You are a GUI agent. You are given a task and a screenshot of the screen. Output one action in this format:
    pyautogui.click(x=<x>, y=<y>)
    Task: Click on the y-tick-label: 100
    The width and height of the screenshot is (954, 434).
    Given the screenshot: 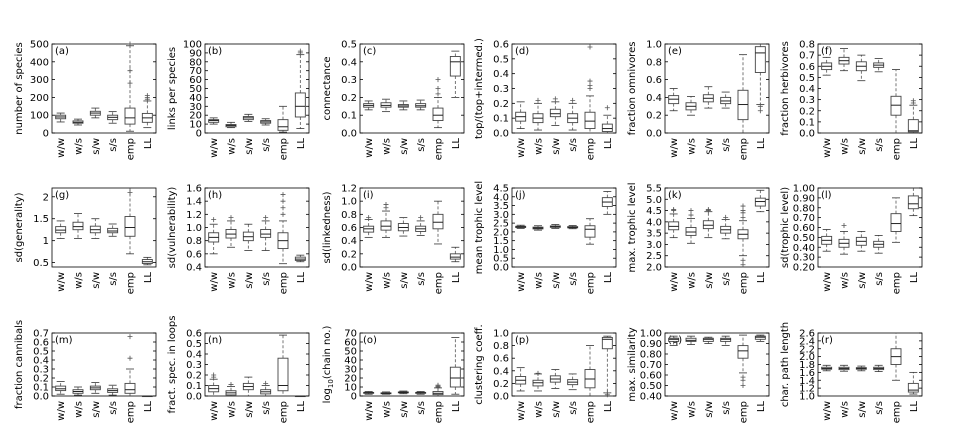 What is the action you would take?
    pyautogui.click(x=192, y=45)
    